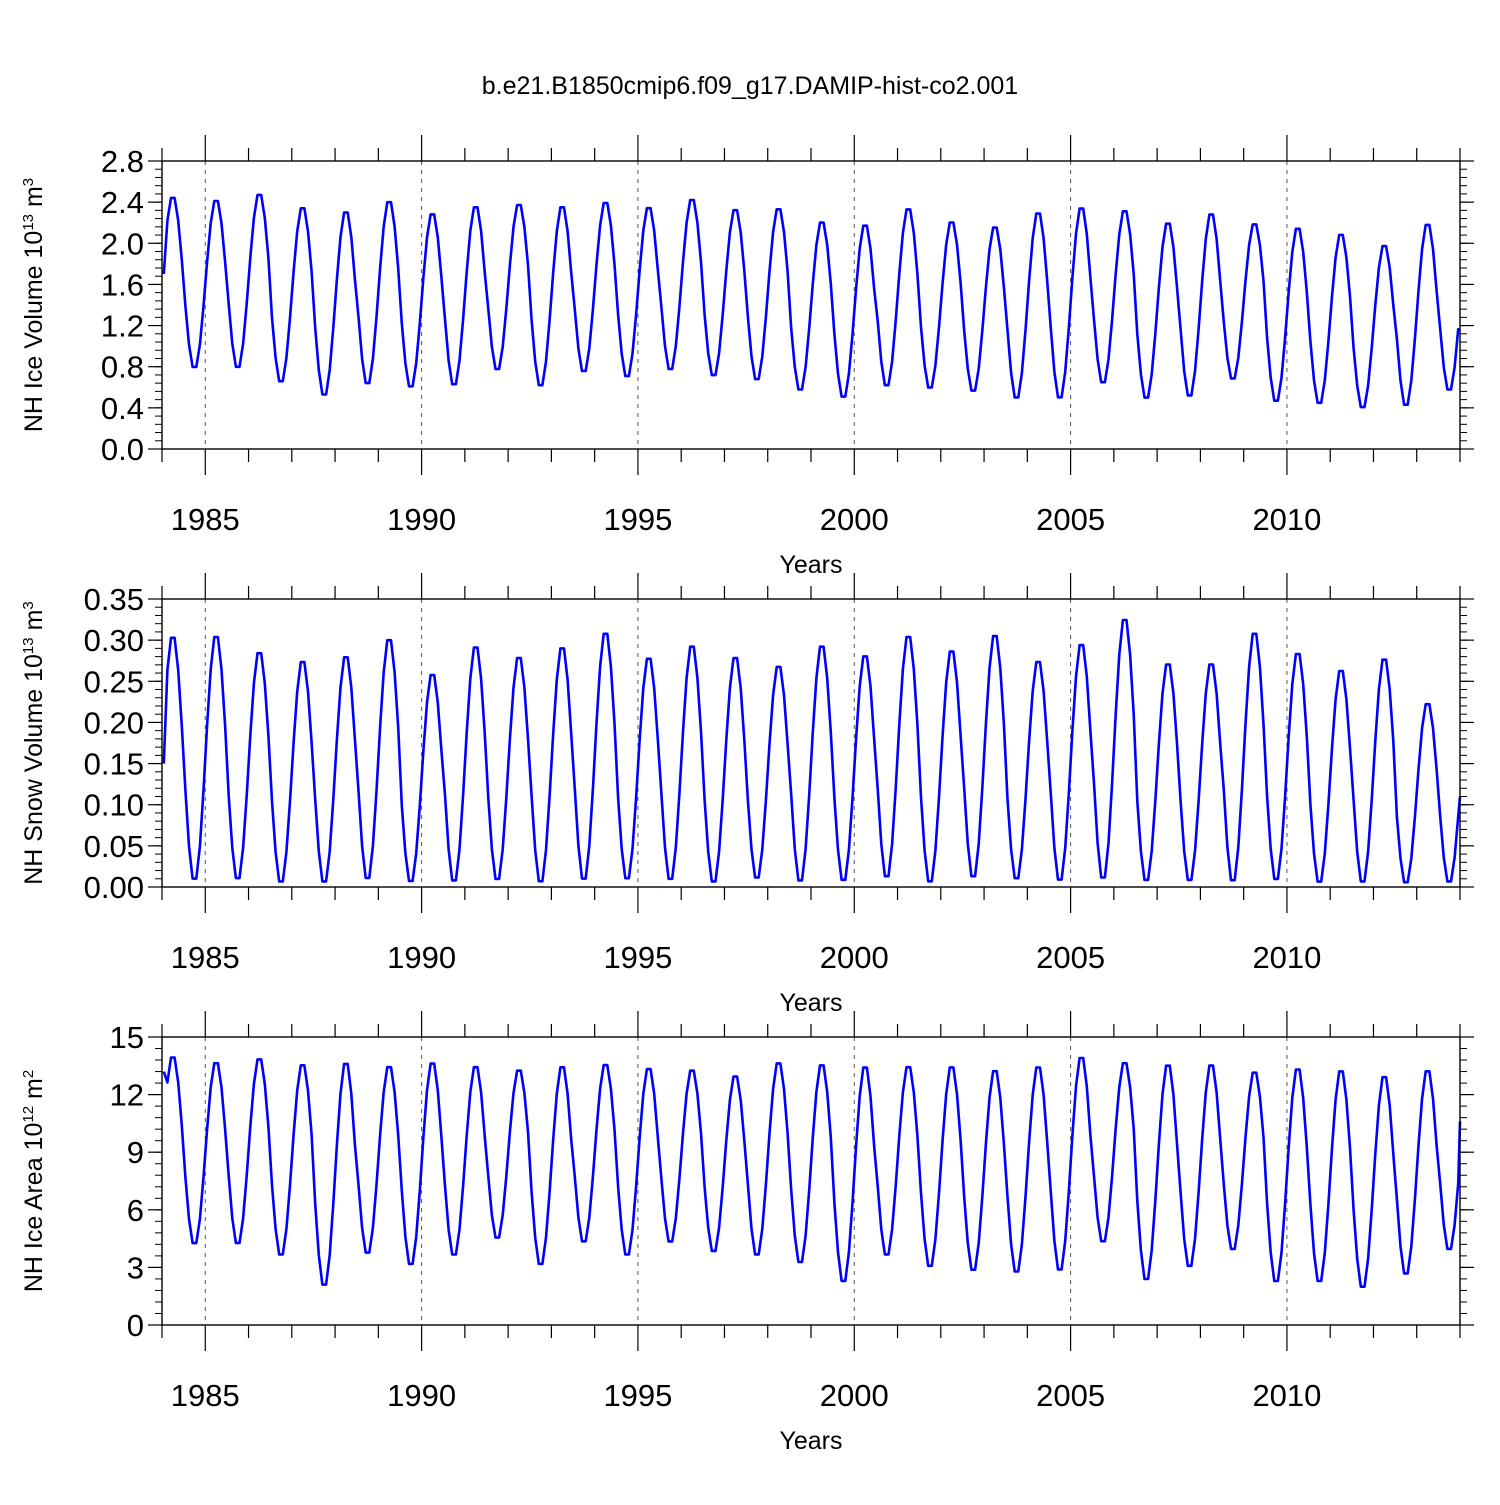 Image resolution: width=1500 pixels, height=1505 pixels. What do you see at coordinates (135, 1267) in the screenshot?
I see `y-tick-label: 3` at bounding box center [135, 1267].